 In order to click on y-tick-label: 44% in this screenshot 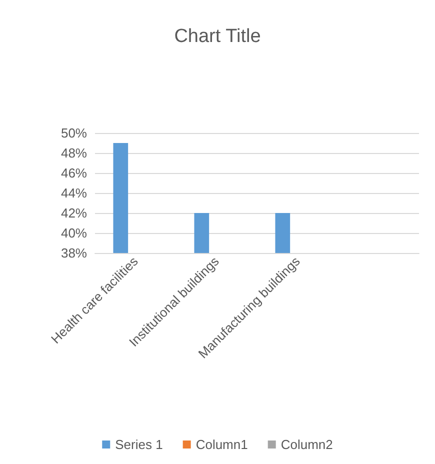, I will do `click(74, 193)`.